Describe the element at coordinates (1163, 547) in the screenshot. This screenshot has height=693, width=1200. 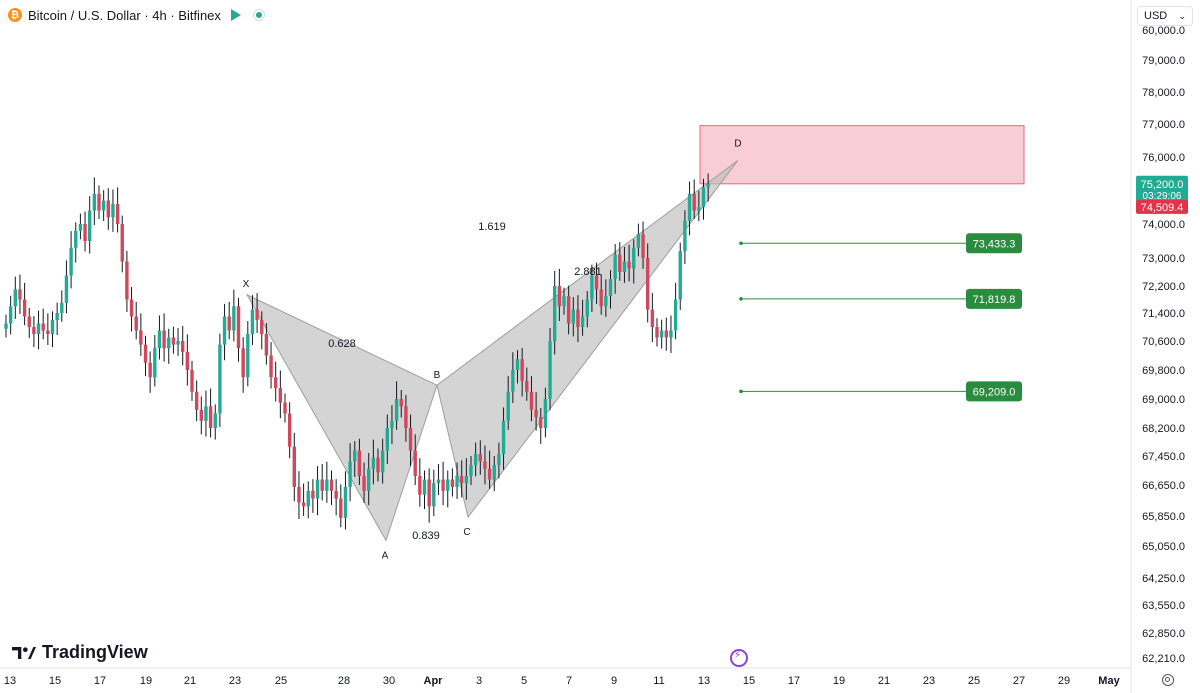
I see `y-tick-label: 65,050.0` at that location.